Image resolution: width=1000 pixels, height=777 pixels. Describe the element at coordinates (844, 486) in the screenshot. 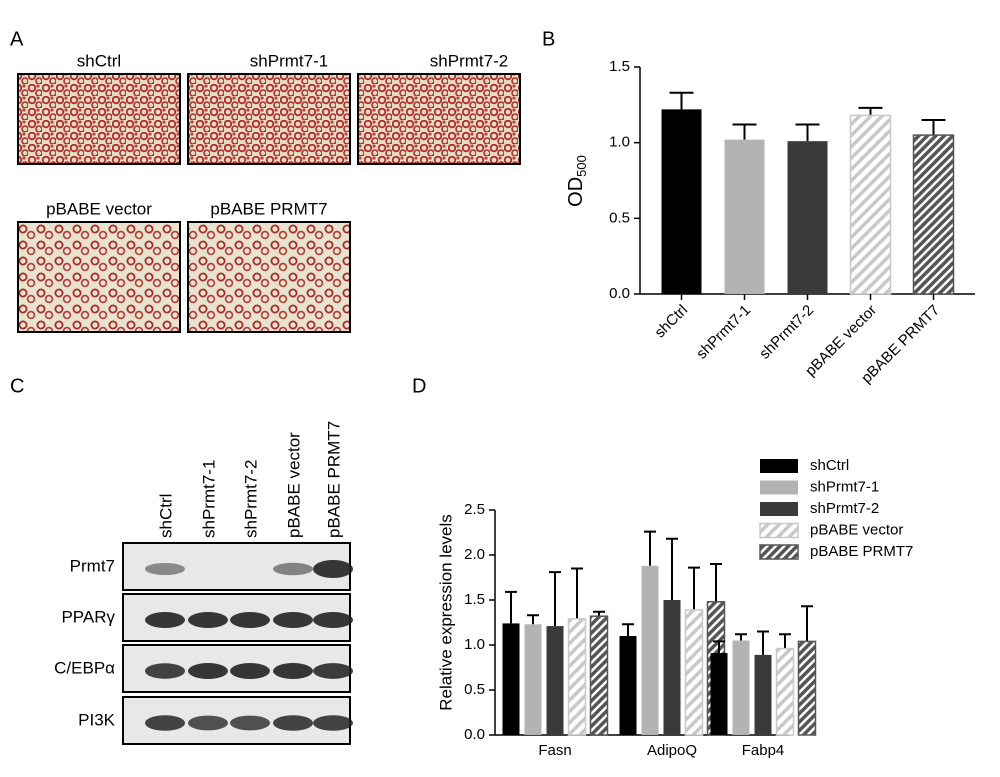

I see `legend-label: shPrmt7-1` at that location.